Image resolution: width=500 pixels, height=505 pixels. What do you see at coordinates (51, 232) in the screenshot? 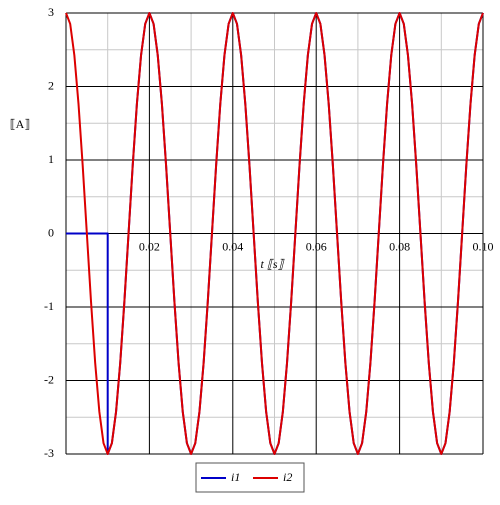
I see `y-tick-label: 0` at bounding box center [51, 232].